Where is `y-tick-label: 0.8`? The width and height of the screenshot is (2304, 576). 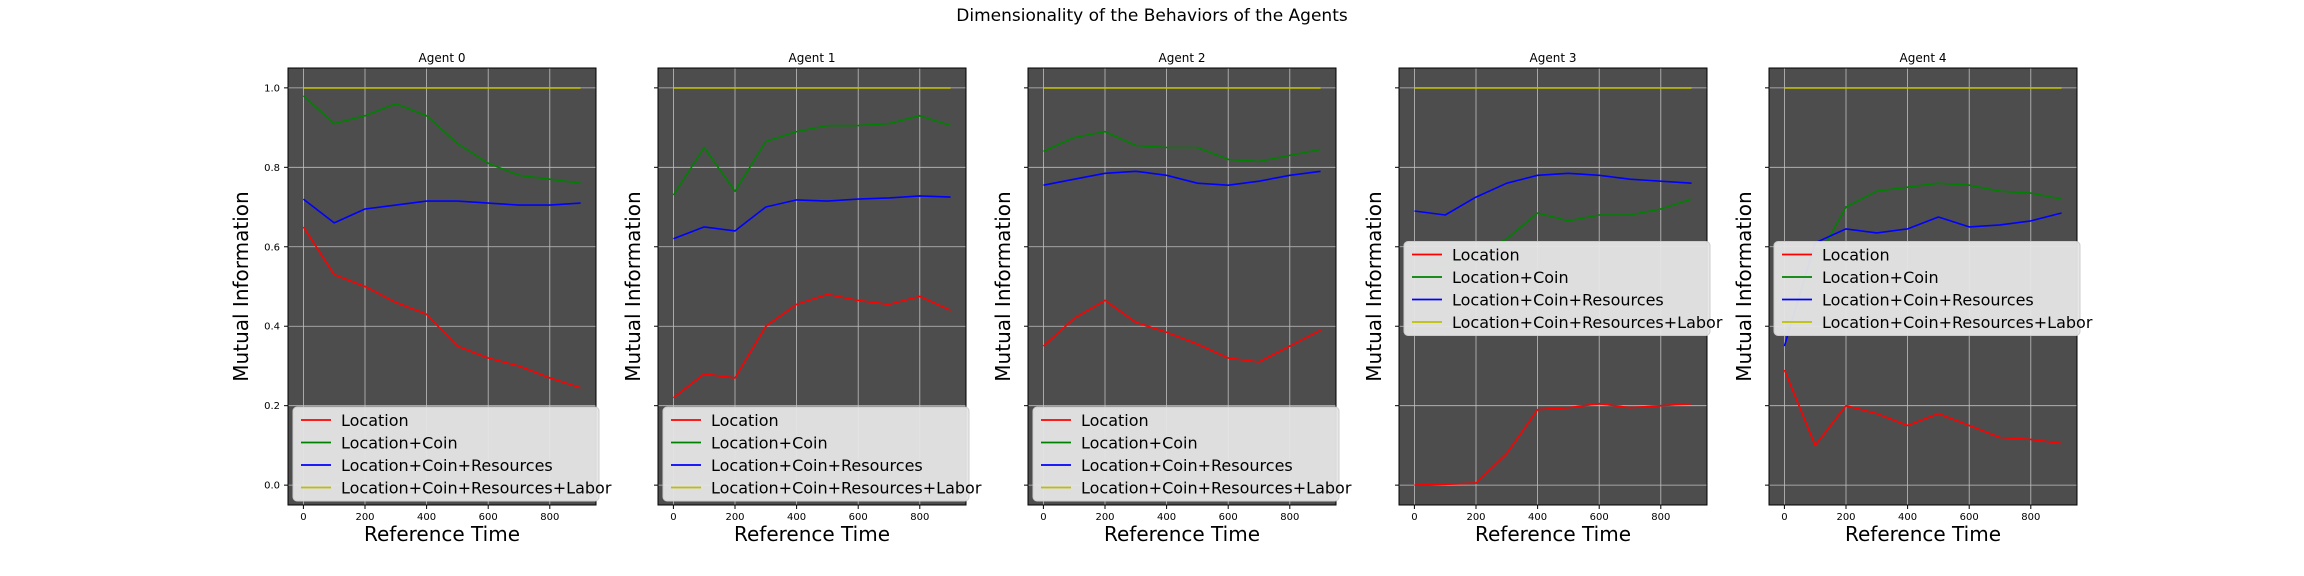
y-tick-label: 0.8 is located at coordinates (272, 168).